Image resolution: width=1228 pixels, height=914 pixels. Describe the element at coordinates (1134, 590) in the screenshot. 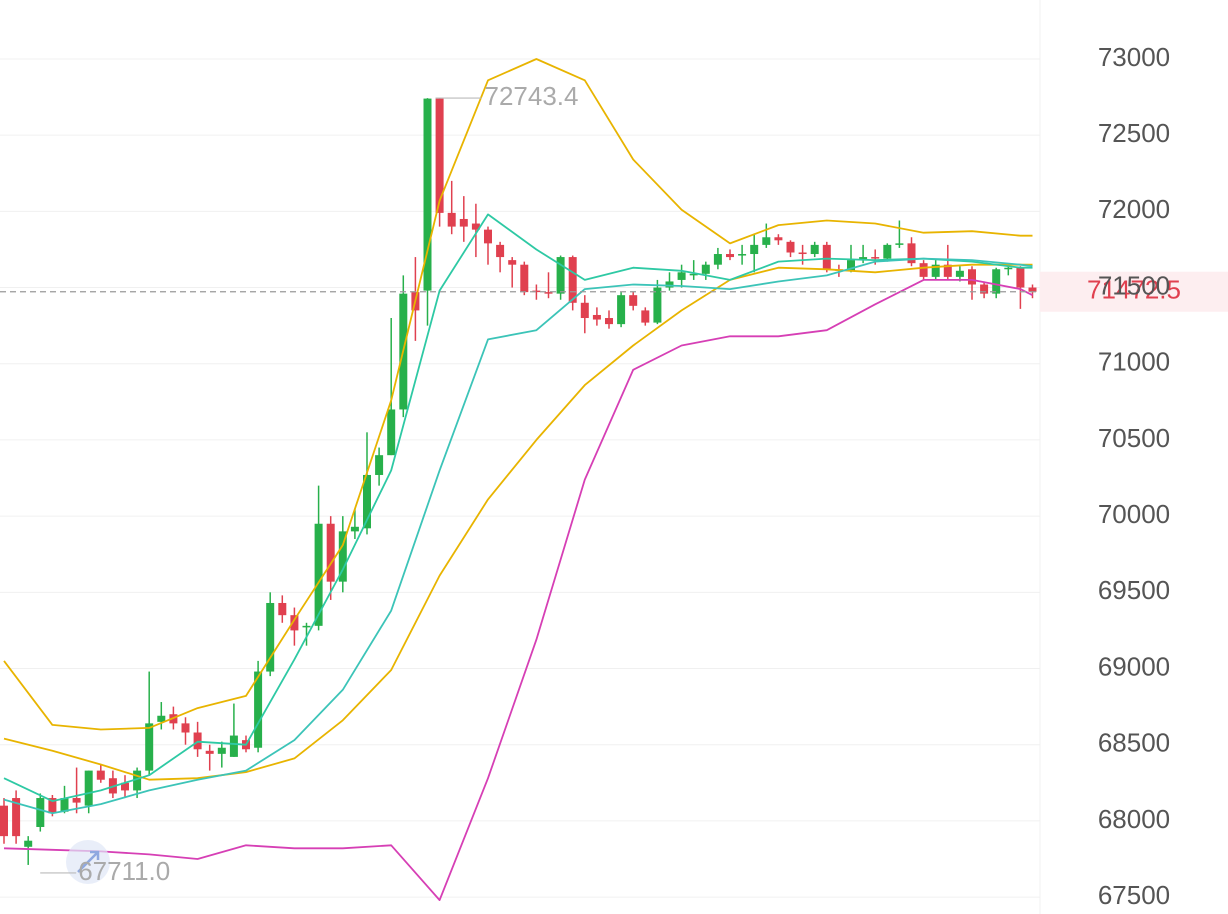

I see `y-tick-label: 69500` at that location.